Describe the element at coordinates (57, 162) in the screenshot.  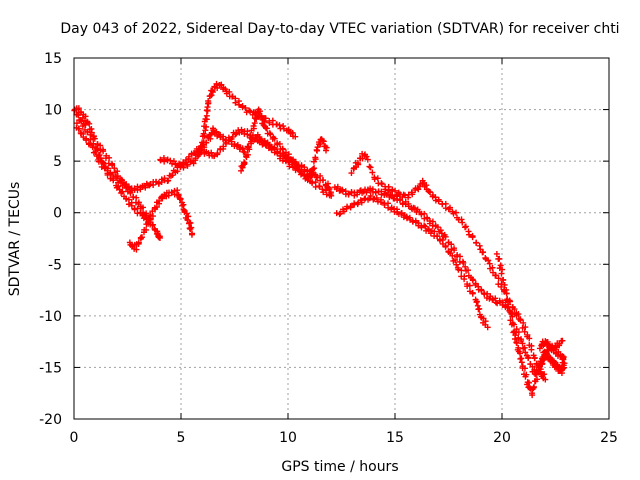
I see `y-tick-label: 5` at that location.